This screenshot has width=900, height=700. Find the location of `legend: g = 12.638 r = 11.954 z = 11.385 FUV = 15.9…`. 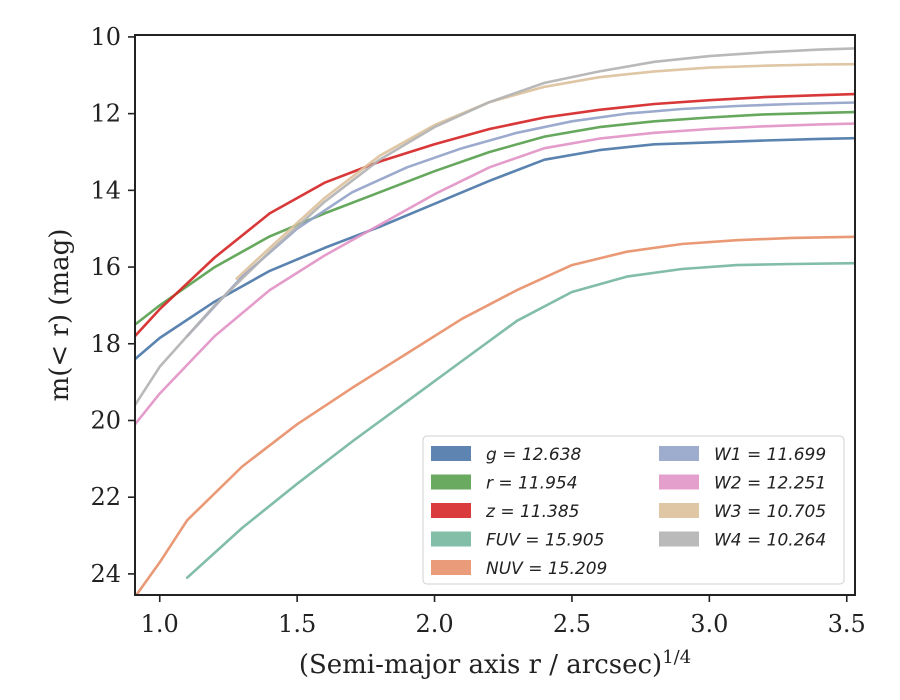

legend: g = 12.638 r = 11.954 z = 11.385 FUV = 15.9… is located at coordinates (633, 510).